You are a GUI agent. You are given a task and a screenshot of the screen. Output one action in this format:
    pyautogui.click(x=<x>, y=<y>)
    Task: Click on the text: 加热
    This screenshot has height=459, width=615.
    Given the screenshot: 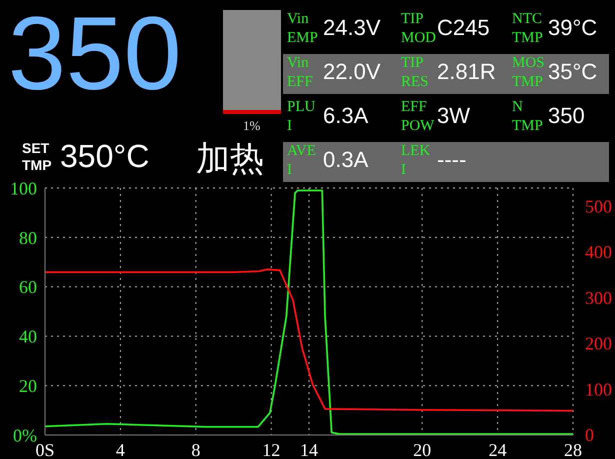 What is the action you would take?
    pyautogui.click(x=230, y=159)
    